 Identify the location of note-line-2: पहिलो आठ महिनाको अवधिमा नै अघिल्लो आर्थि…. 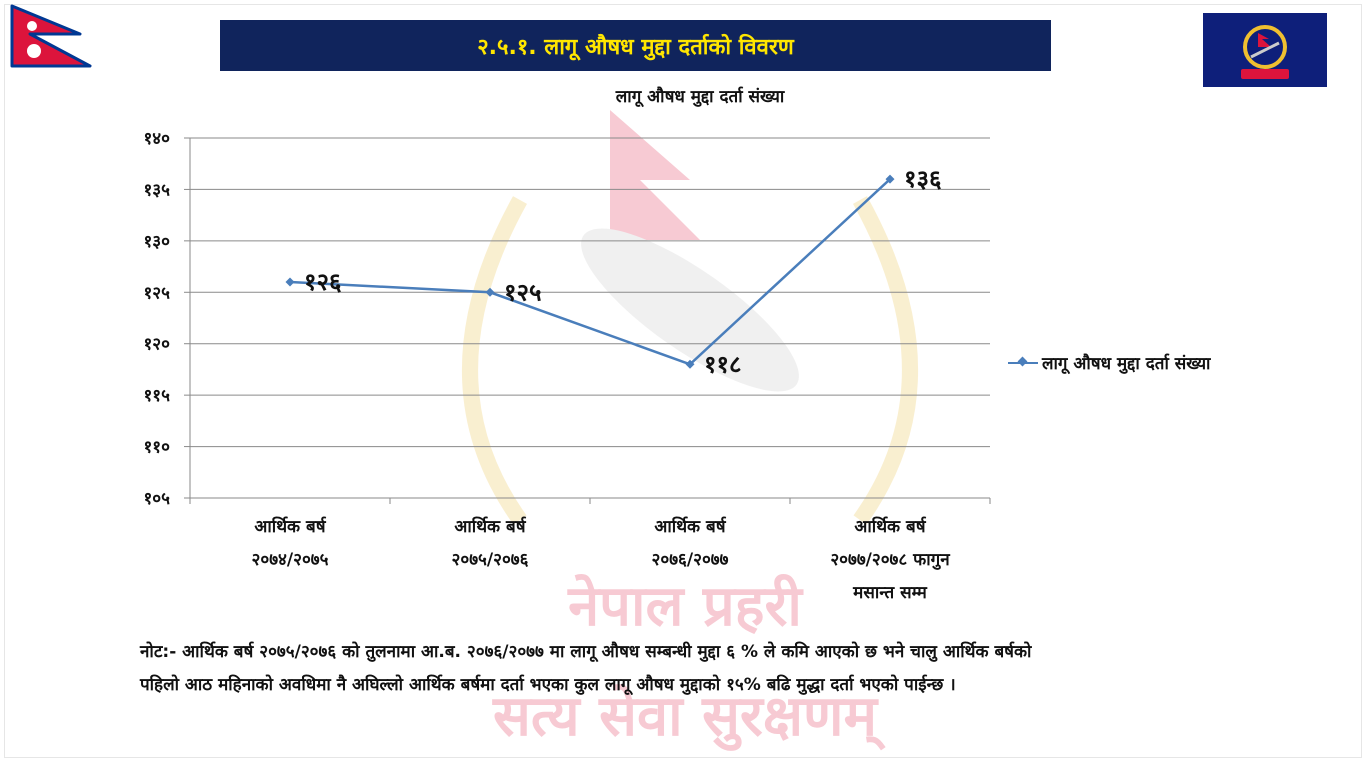
(548, 685).